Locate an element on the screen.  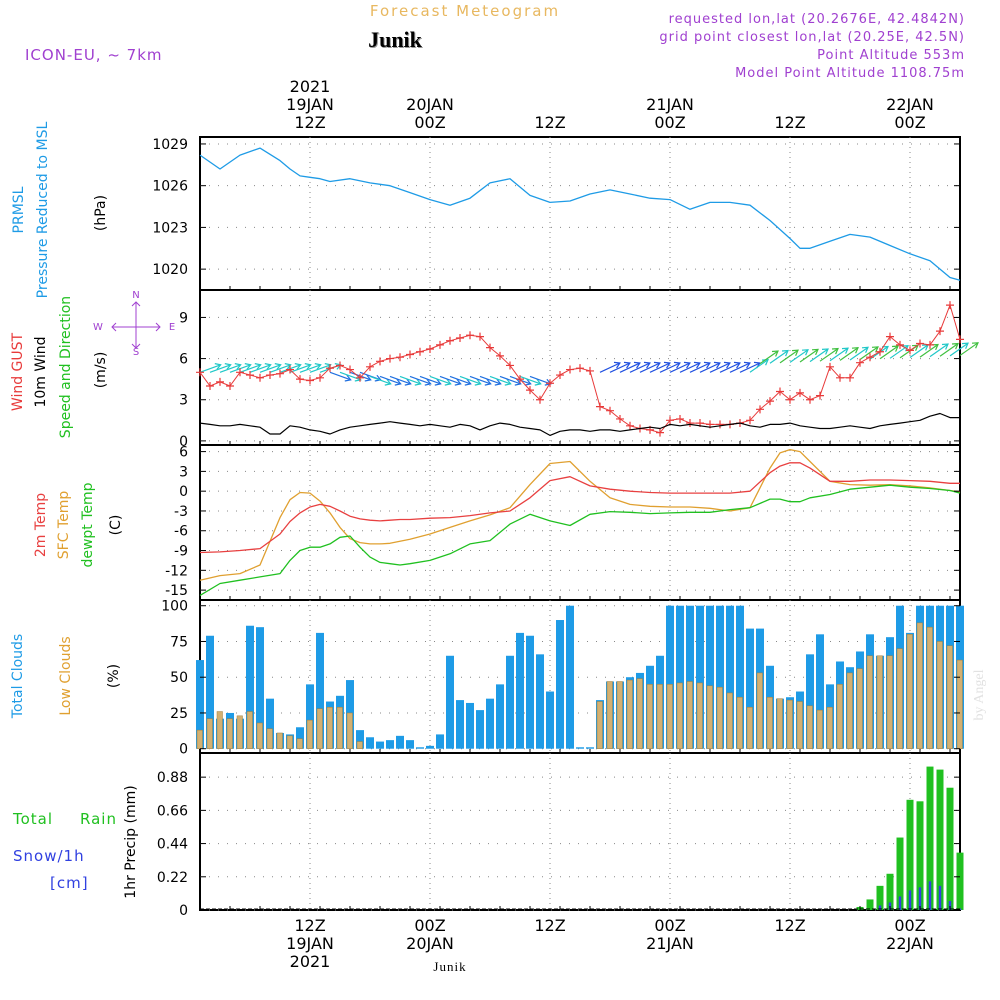
y-tick-label: -15 is located at coordinates (176, 591).